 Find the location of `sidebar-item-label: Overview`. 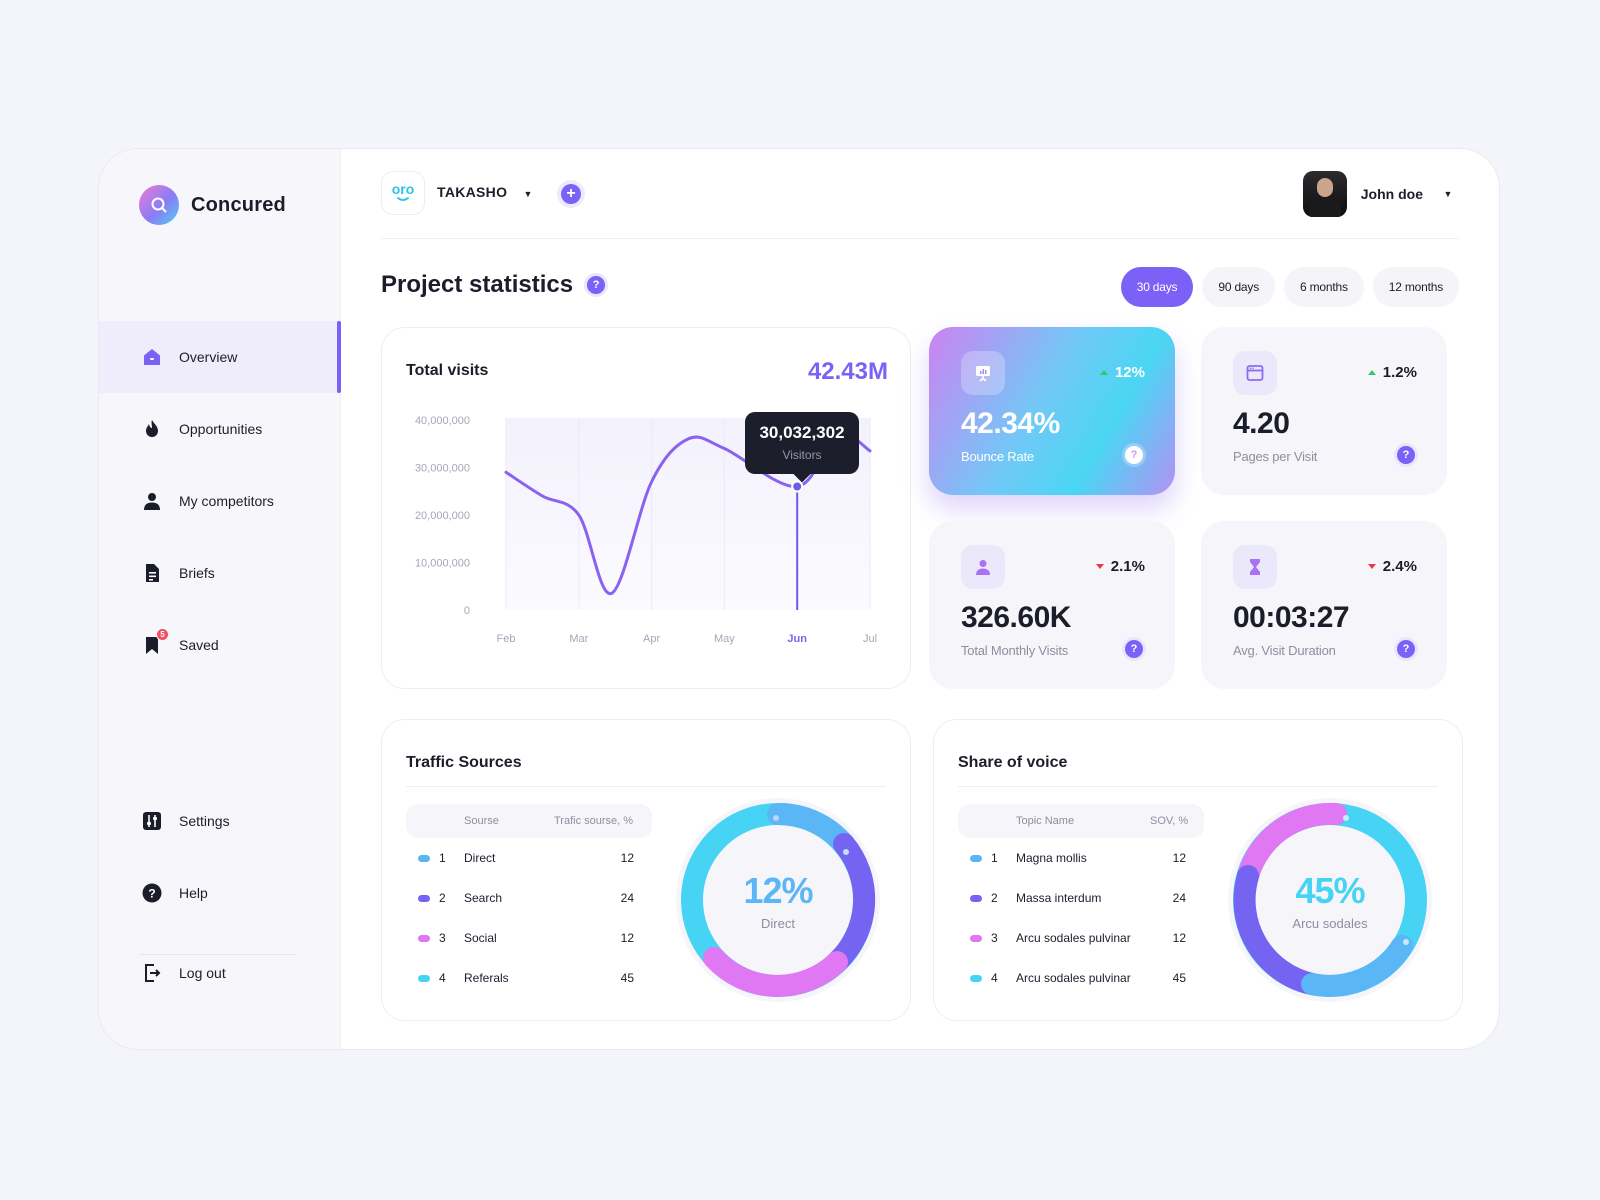

sidebar-item-label: Overview is located at coordinates (208, 357).